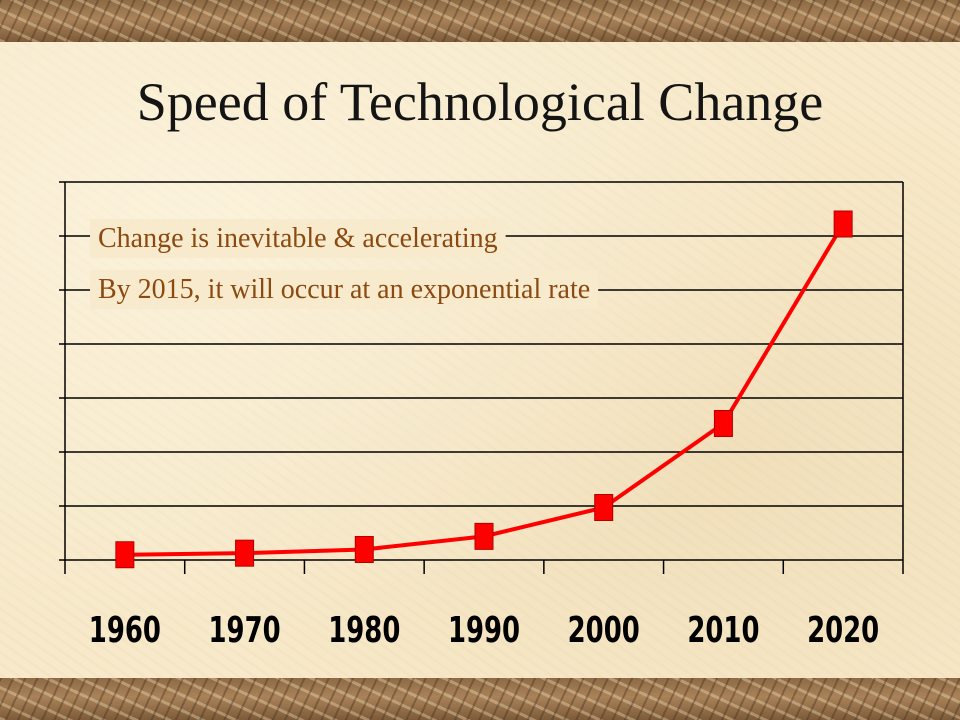  Describe the element at coordinates (364, 630) in the screenshot. I see `x-tick-label: 1980` at that location.